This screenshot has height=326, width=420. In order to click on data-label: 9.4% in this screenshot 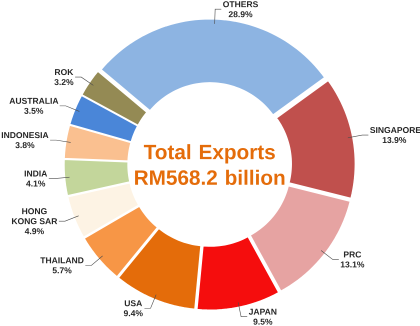, I will do `click(133, 313)`.